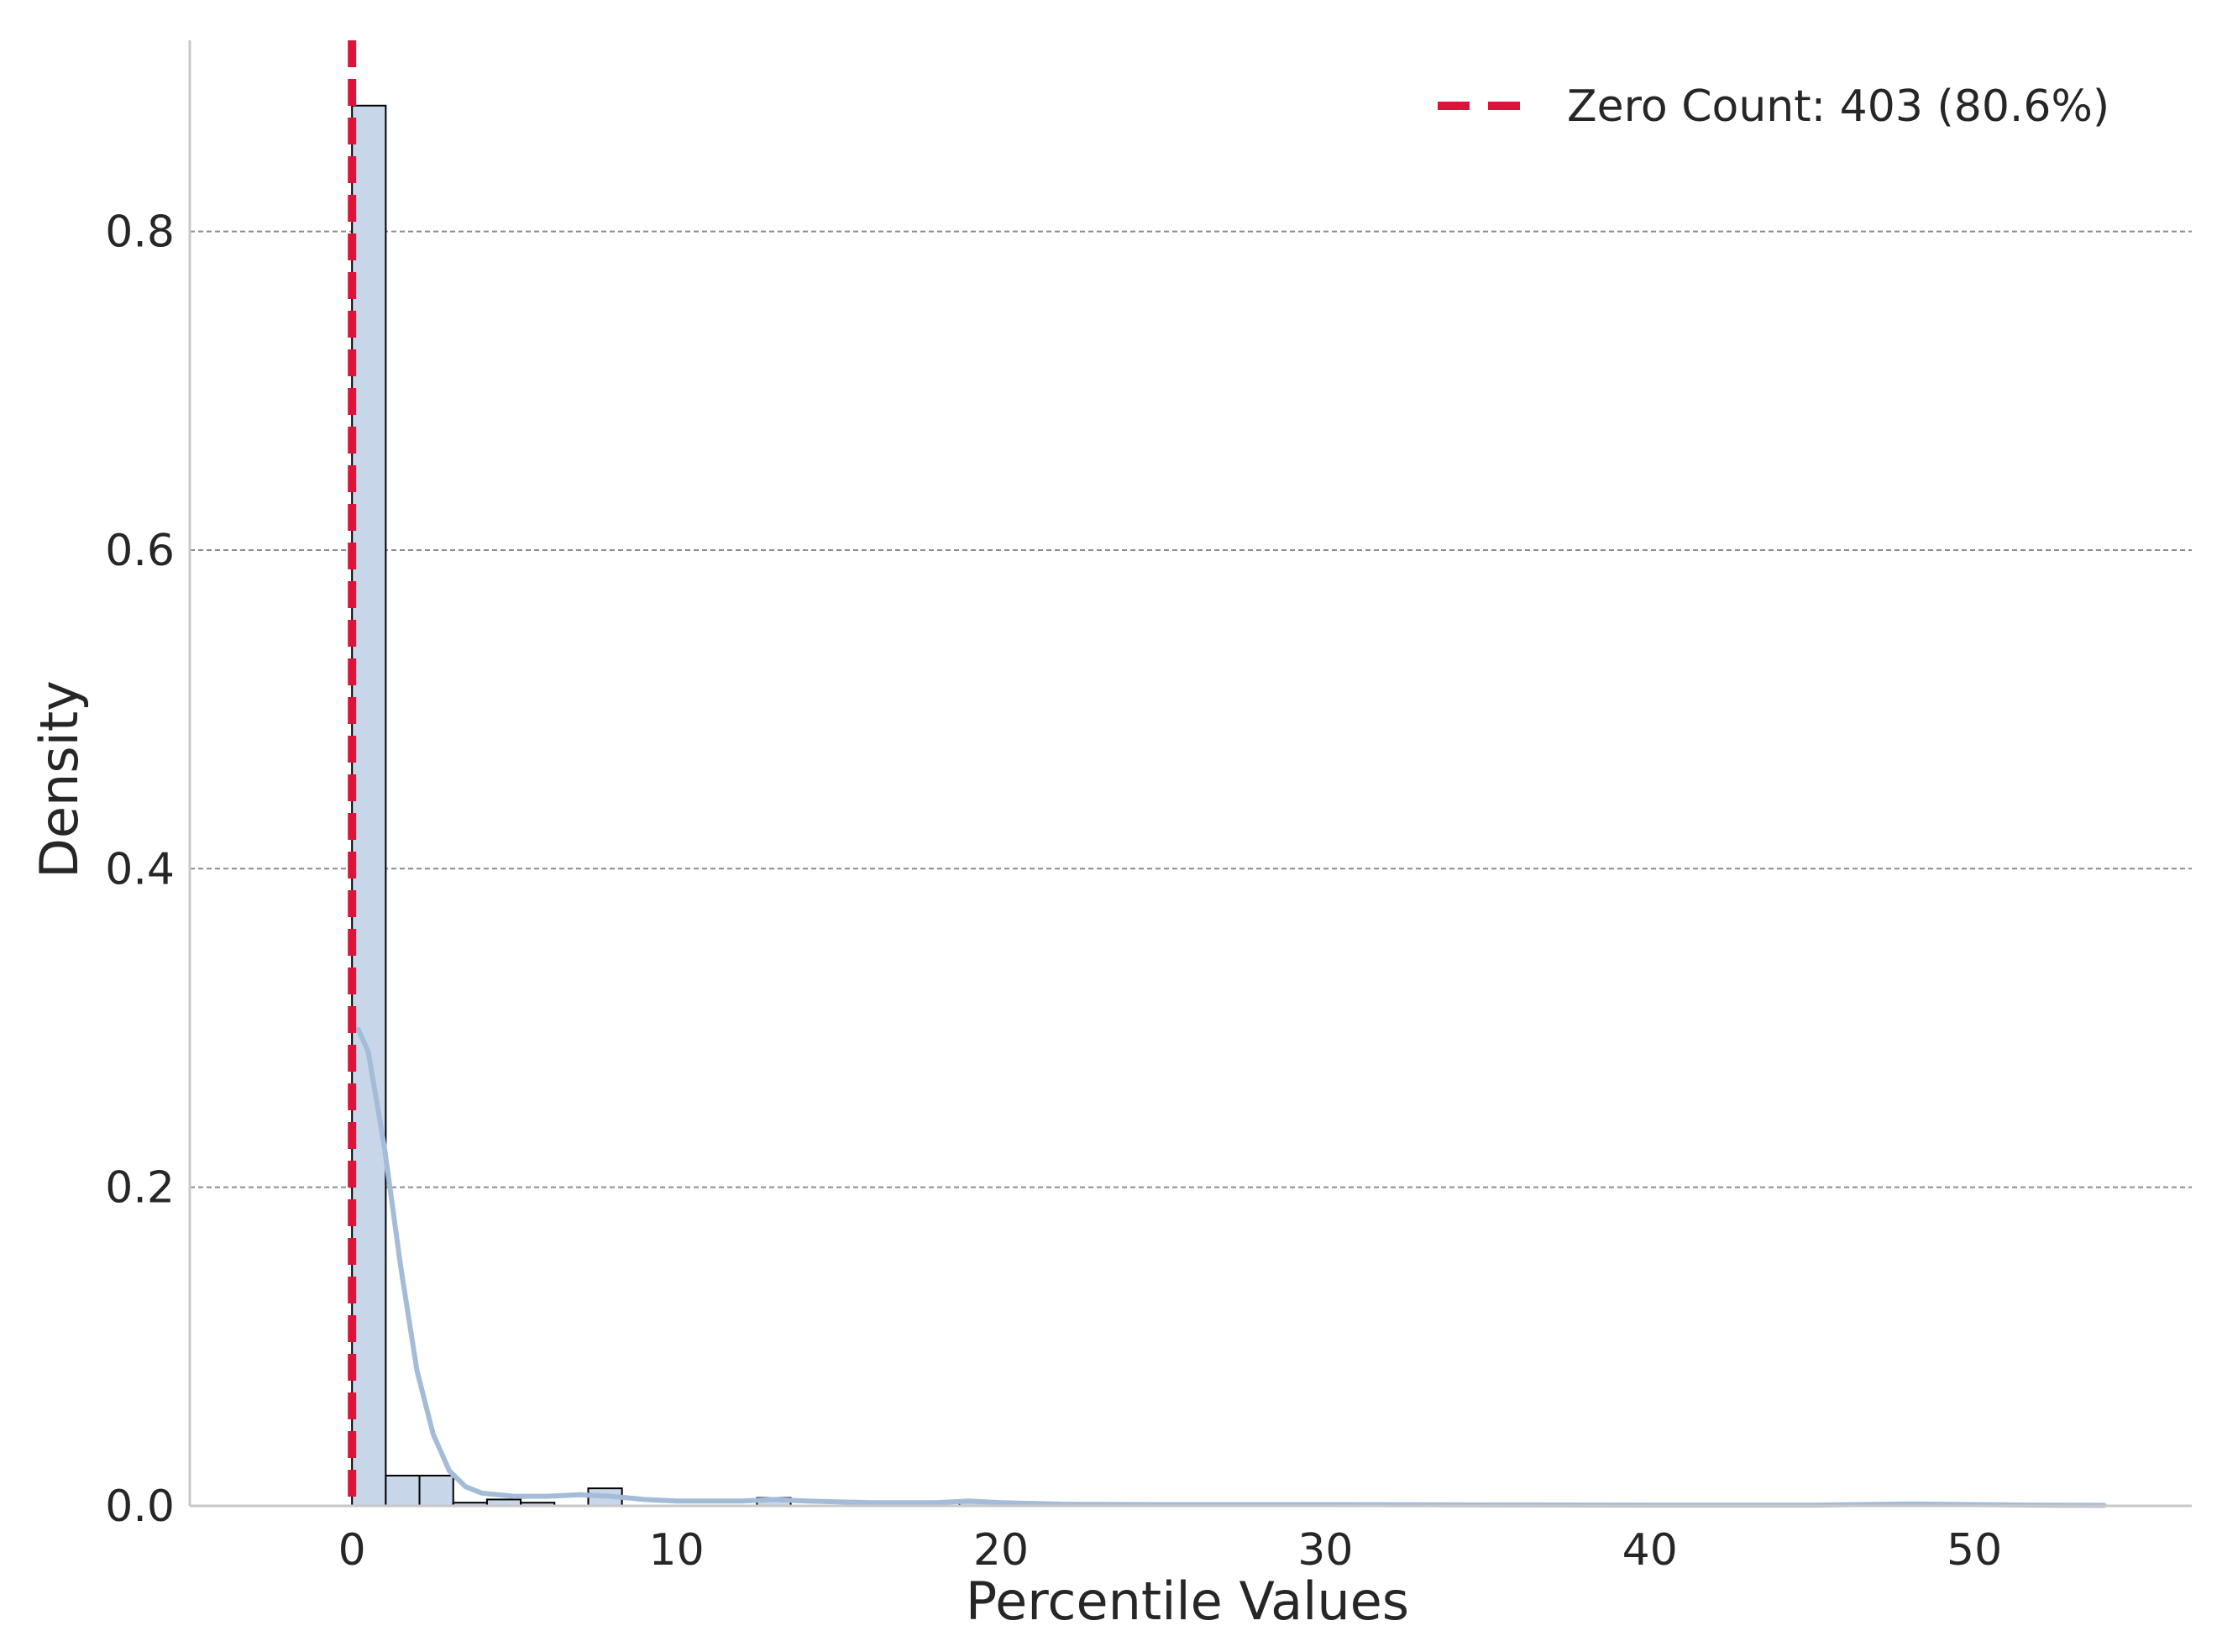 The height and width of the screenshot is (1652, 2222). I want to click on x-tick-label-5: 50, so click(1974, 1550).